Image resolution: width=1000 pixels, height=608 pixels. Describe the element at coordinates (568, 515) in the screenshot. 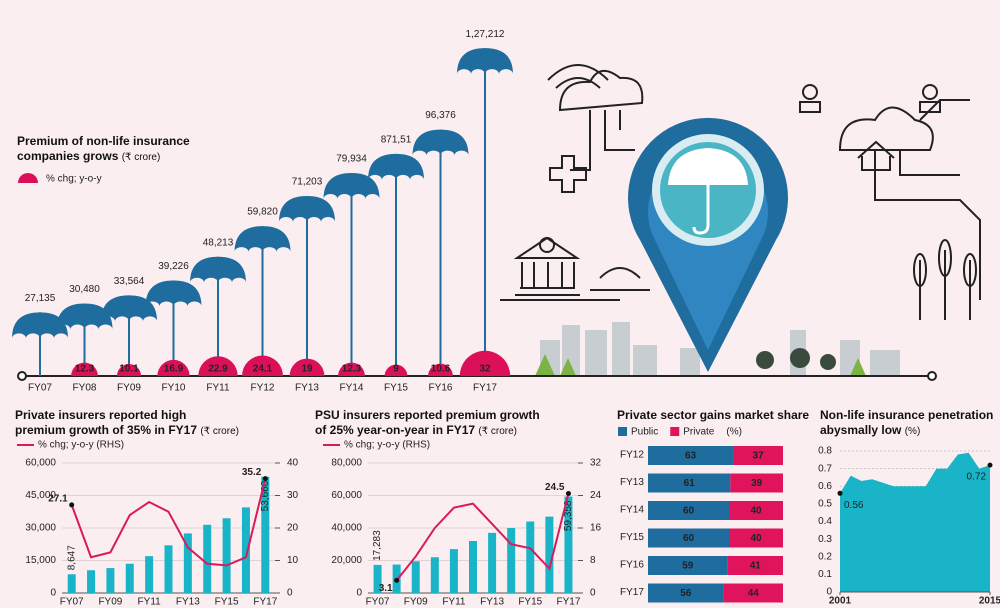

I see `bar-value-label: 59,358` at that location.